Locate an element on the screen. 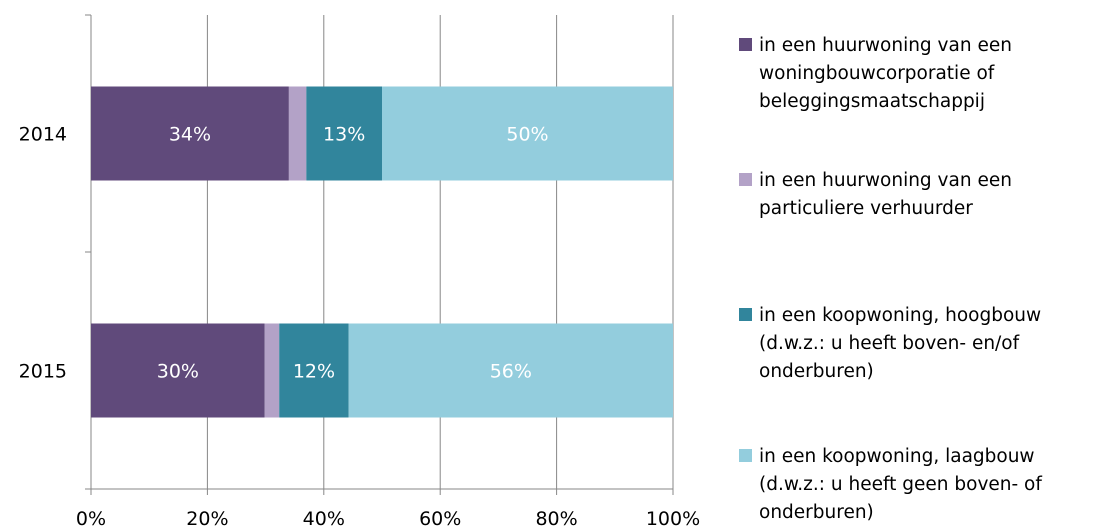 This screenshot has width=1099, height=531. x-tick-label: 60% is located at coordinates (440, 519).